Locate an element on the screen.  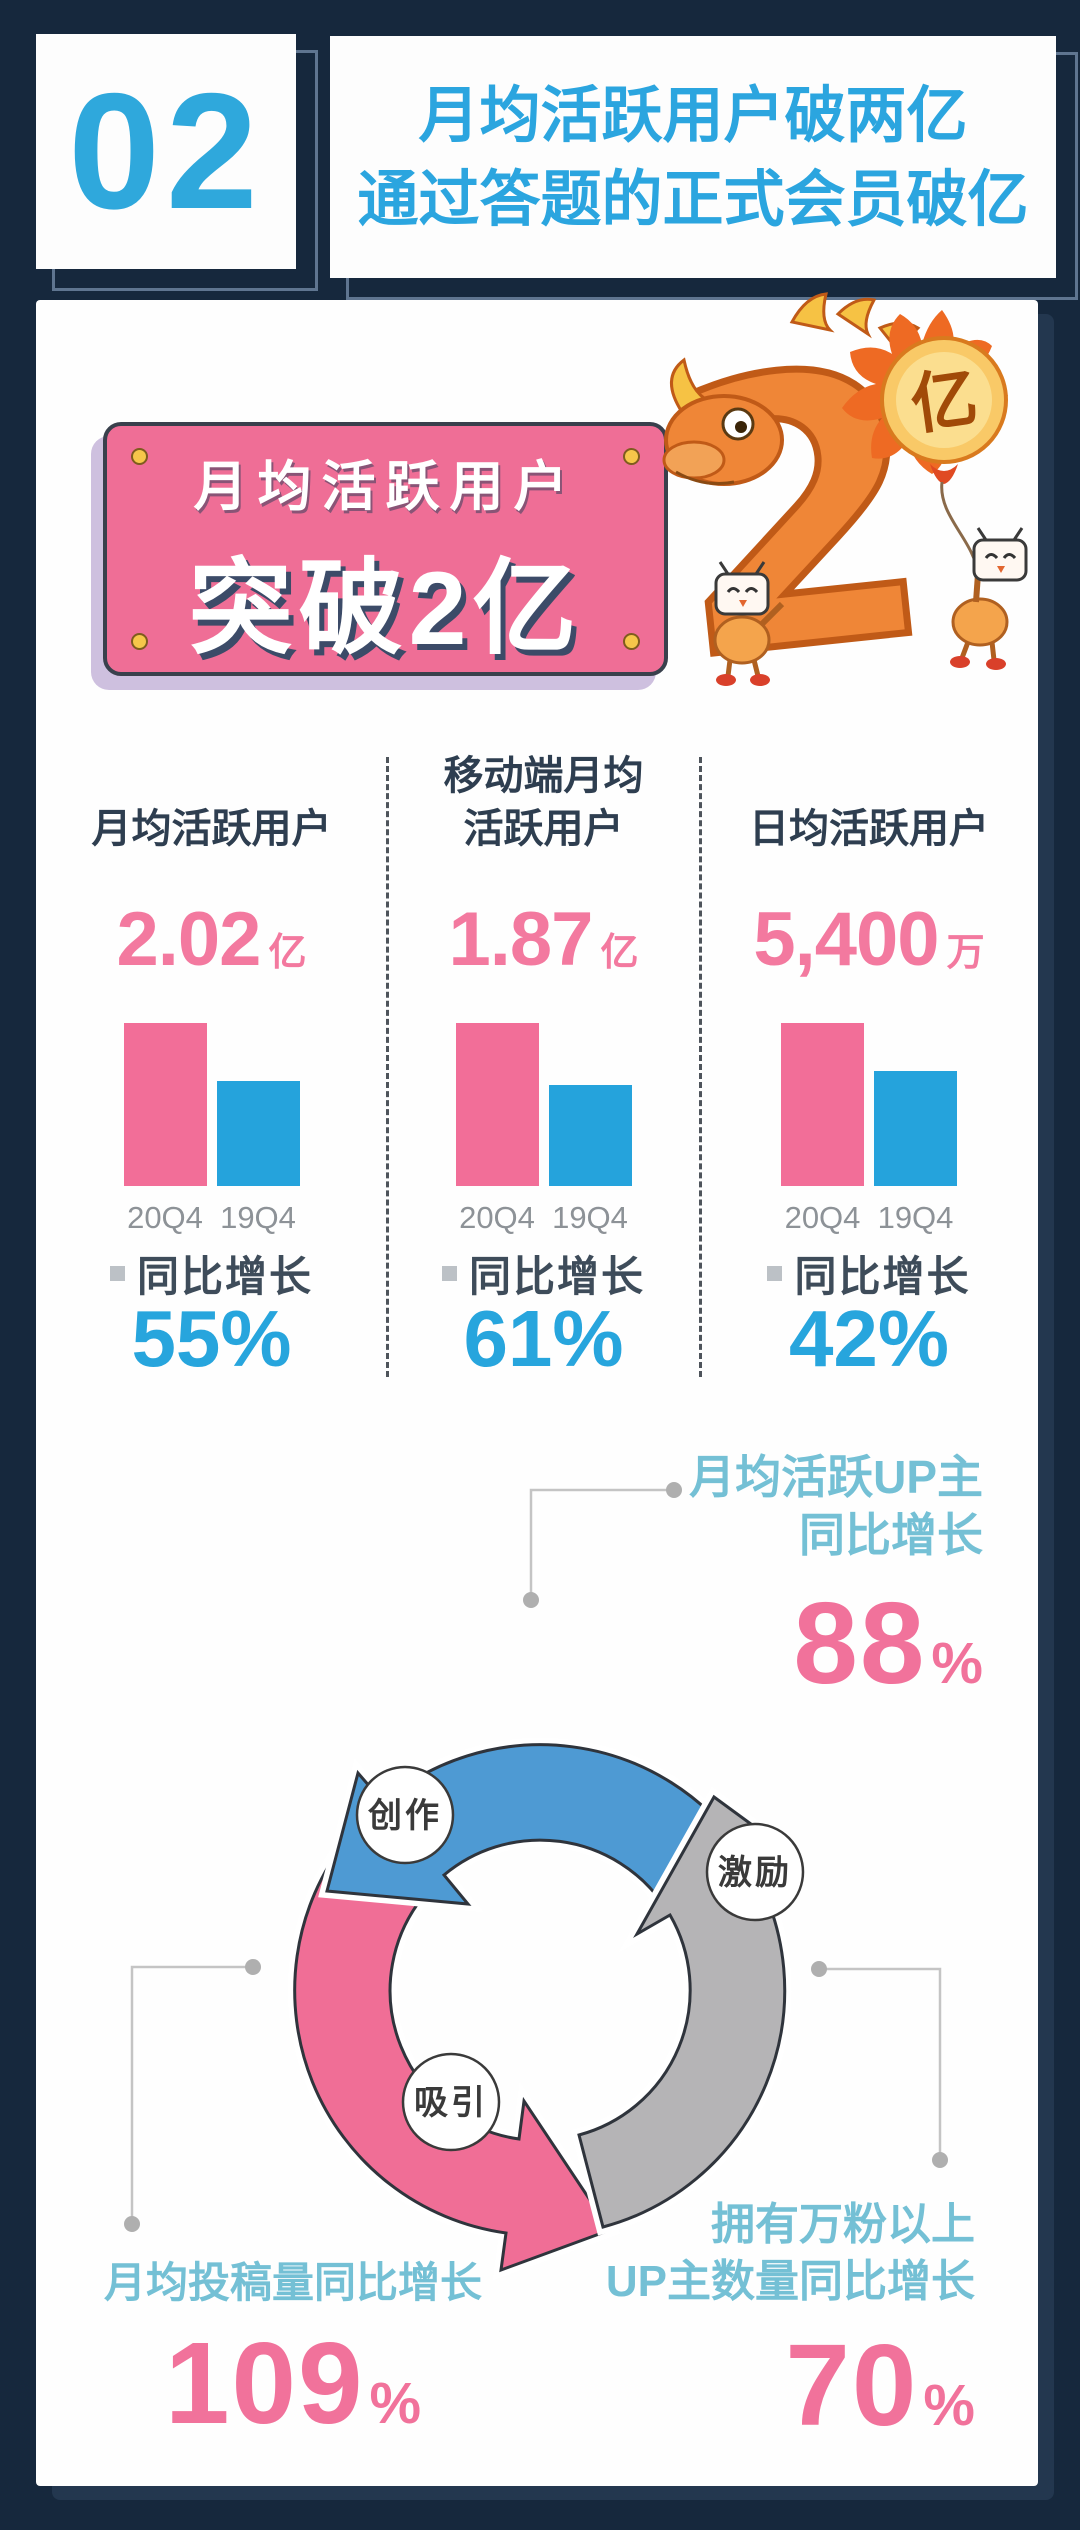
stat-percent: 109 % is located at coordinates (293, 2383).